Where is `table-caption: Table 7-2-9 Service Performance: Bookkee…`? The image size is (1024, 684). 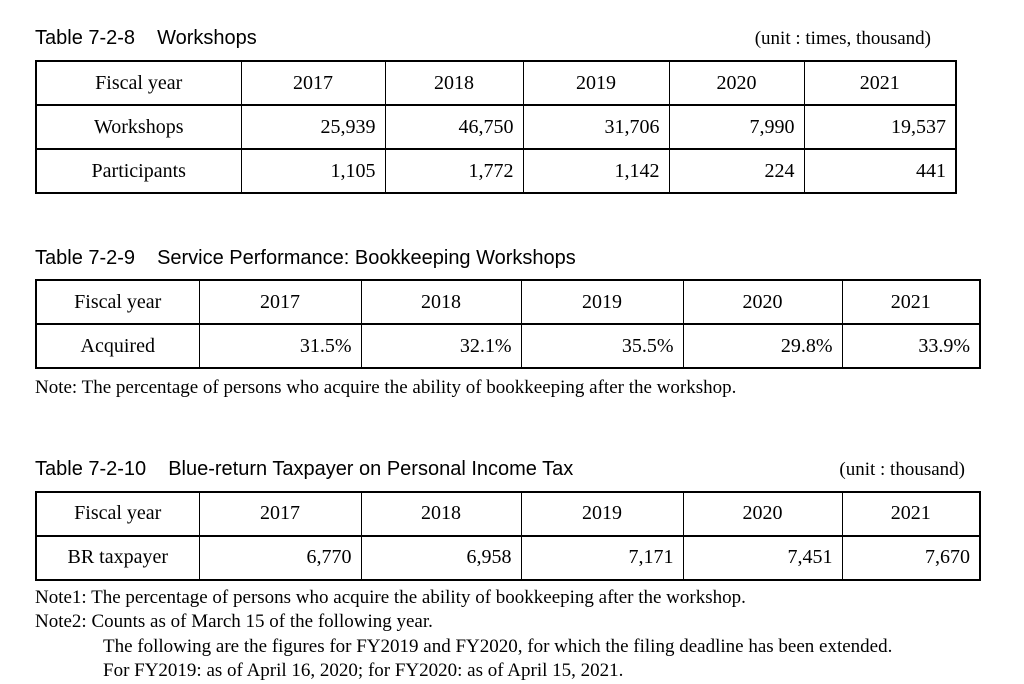
table-caption: Table 7-2-9 Service Performance: Bookkee… is located at coordinates (508, 258).